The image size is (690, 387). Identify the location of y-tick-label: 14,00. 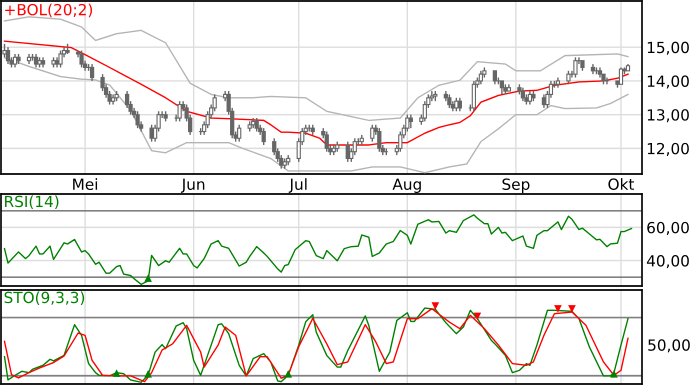
(668, 82).